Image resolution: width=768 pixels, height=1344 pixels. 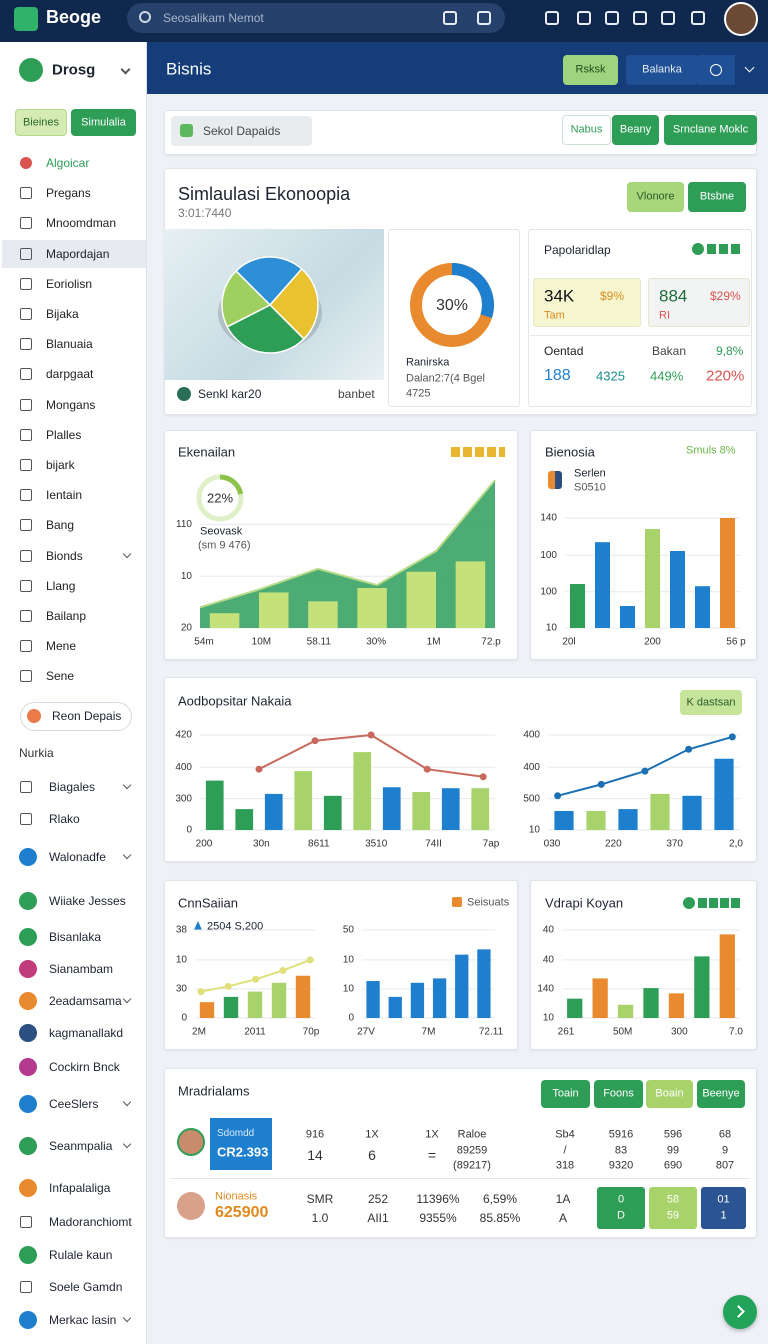 I want to click on sidebar-item: bijark, so click(x=60, y=465).